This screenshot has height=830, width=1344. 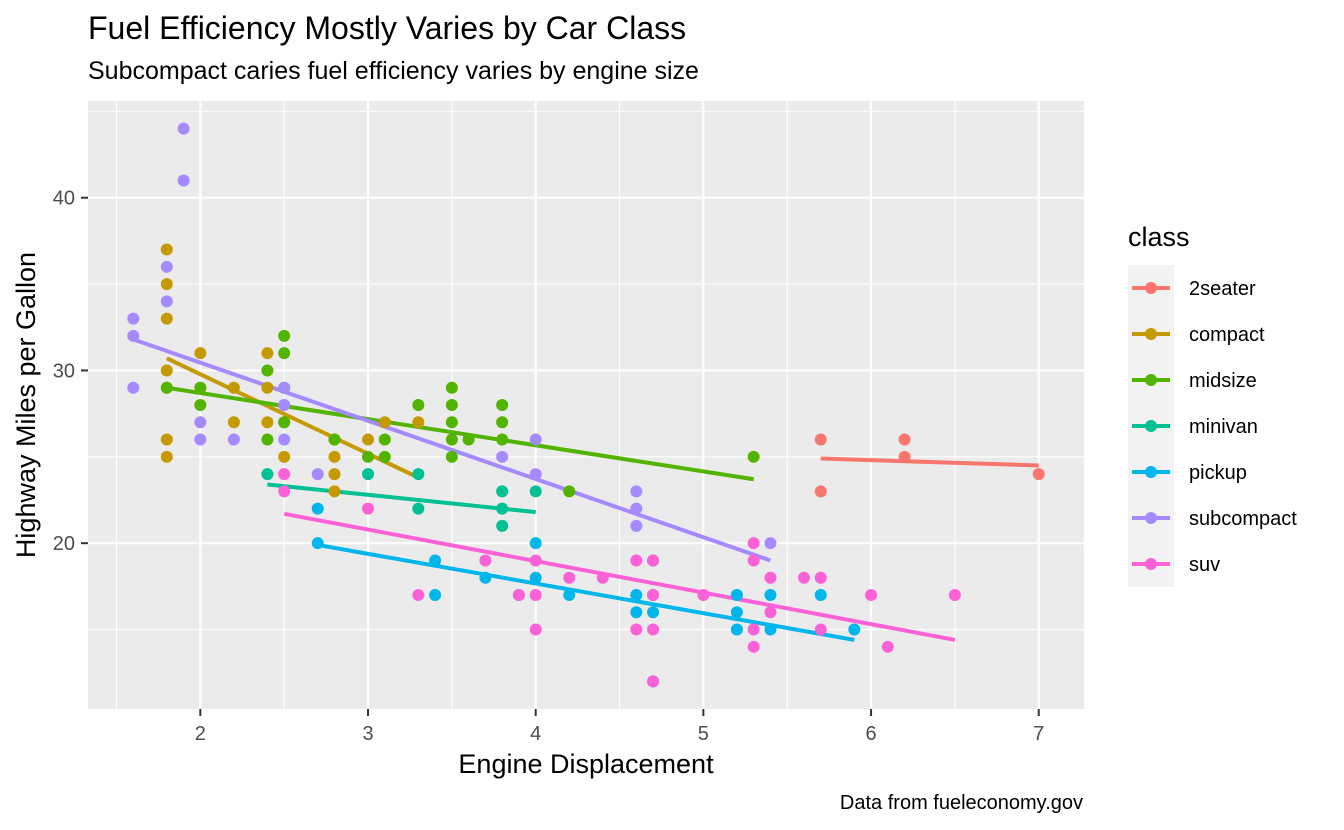 What do you see at coordinates (1038, 734) in the screenshot?
I see `x-tick-label: 7` at bounding box center [1038, 734].